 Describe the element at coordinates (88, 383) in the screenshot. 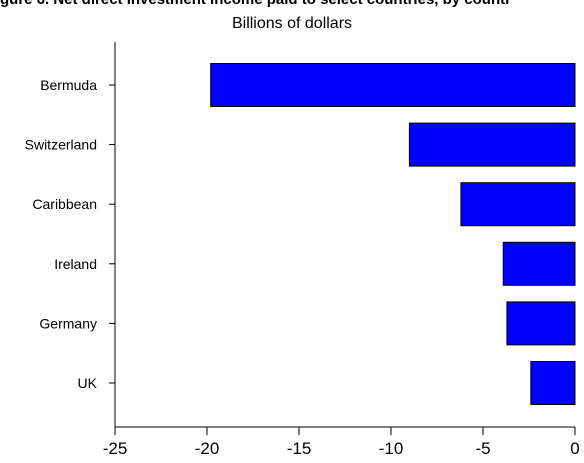

I see `y-tick-label: UK` at that location.